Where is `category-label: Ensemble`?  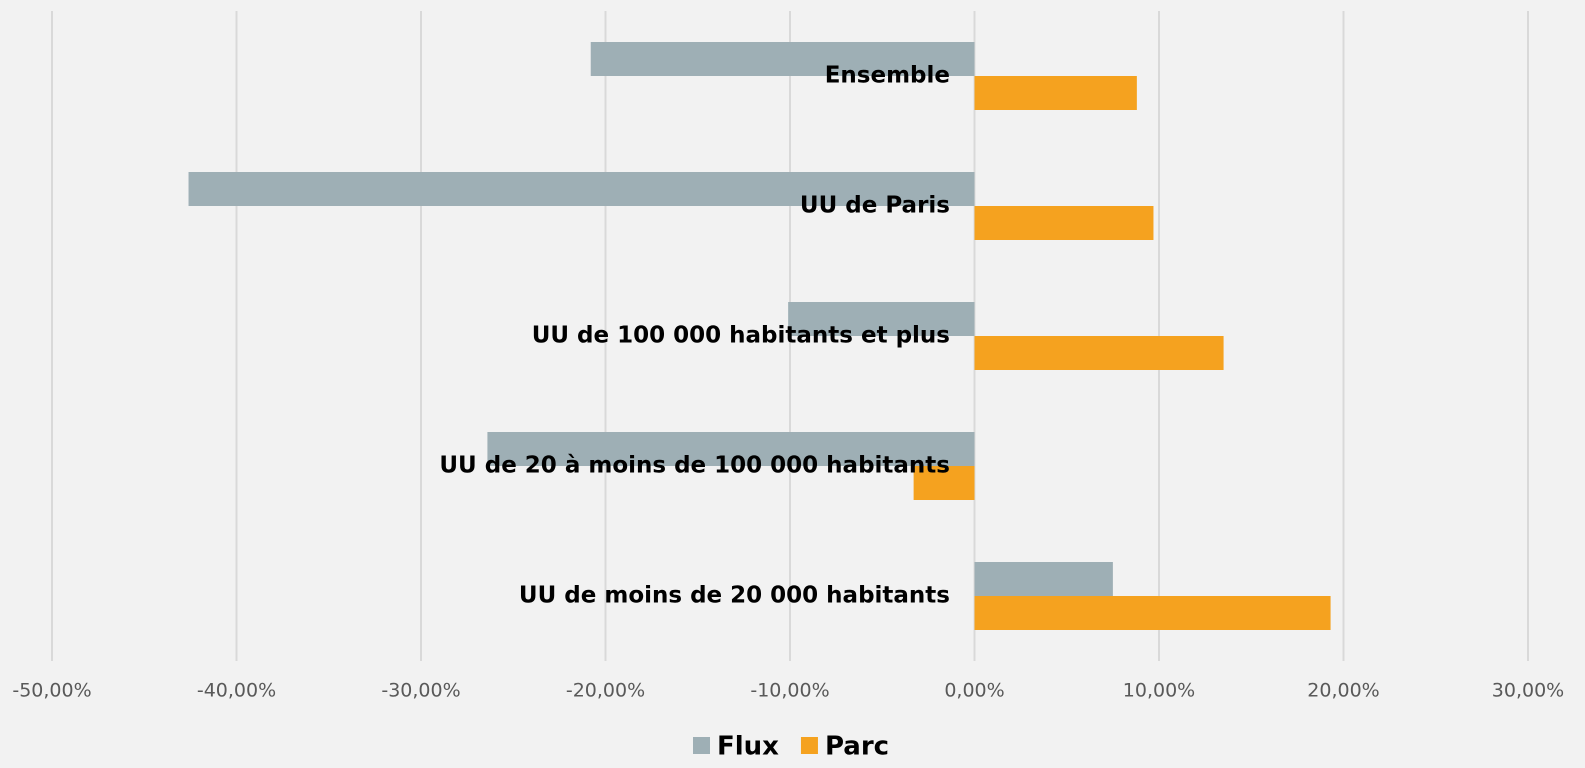
category-label: Ensemble is located at coordinates (887, 76).